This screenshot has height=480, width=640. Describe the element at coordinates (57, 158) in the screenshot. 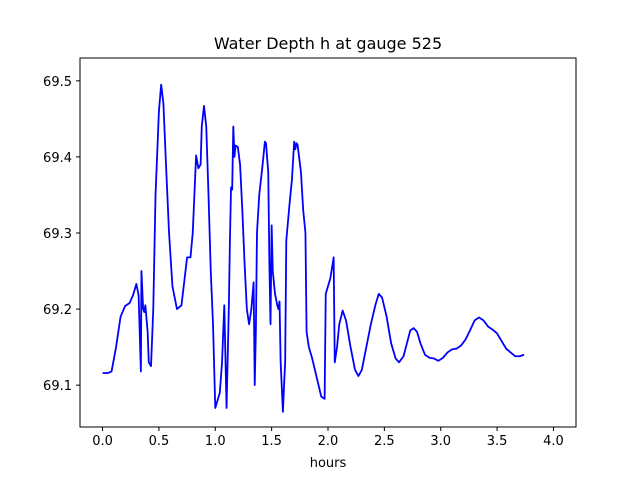

I see `y-tick-label: 69.4` at that location.